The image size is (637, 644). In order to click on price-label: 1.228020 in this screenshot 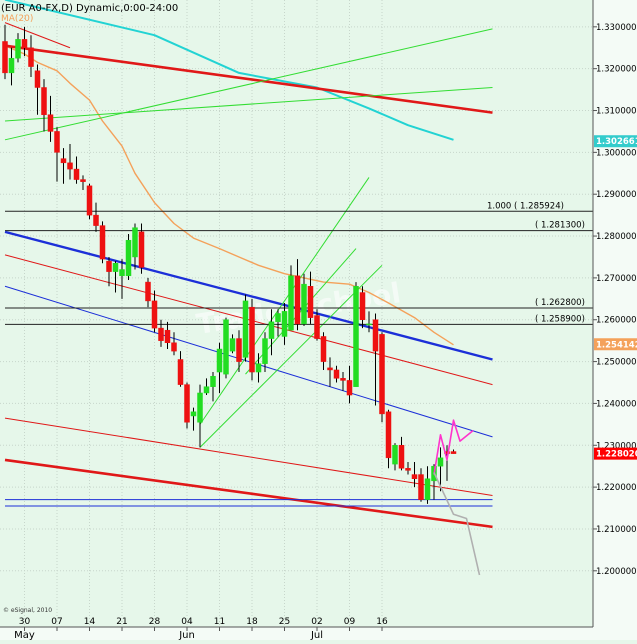, I will do `click(616, 455)`.